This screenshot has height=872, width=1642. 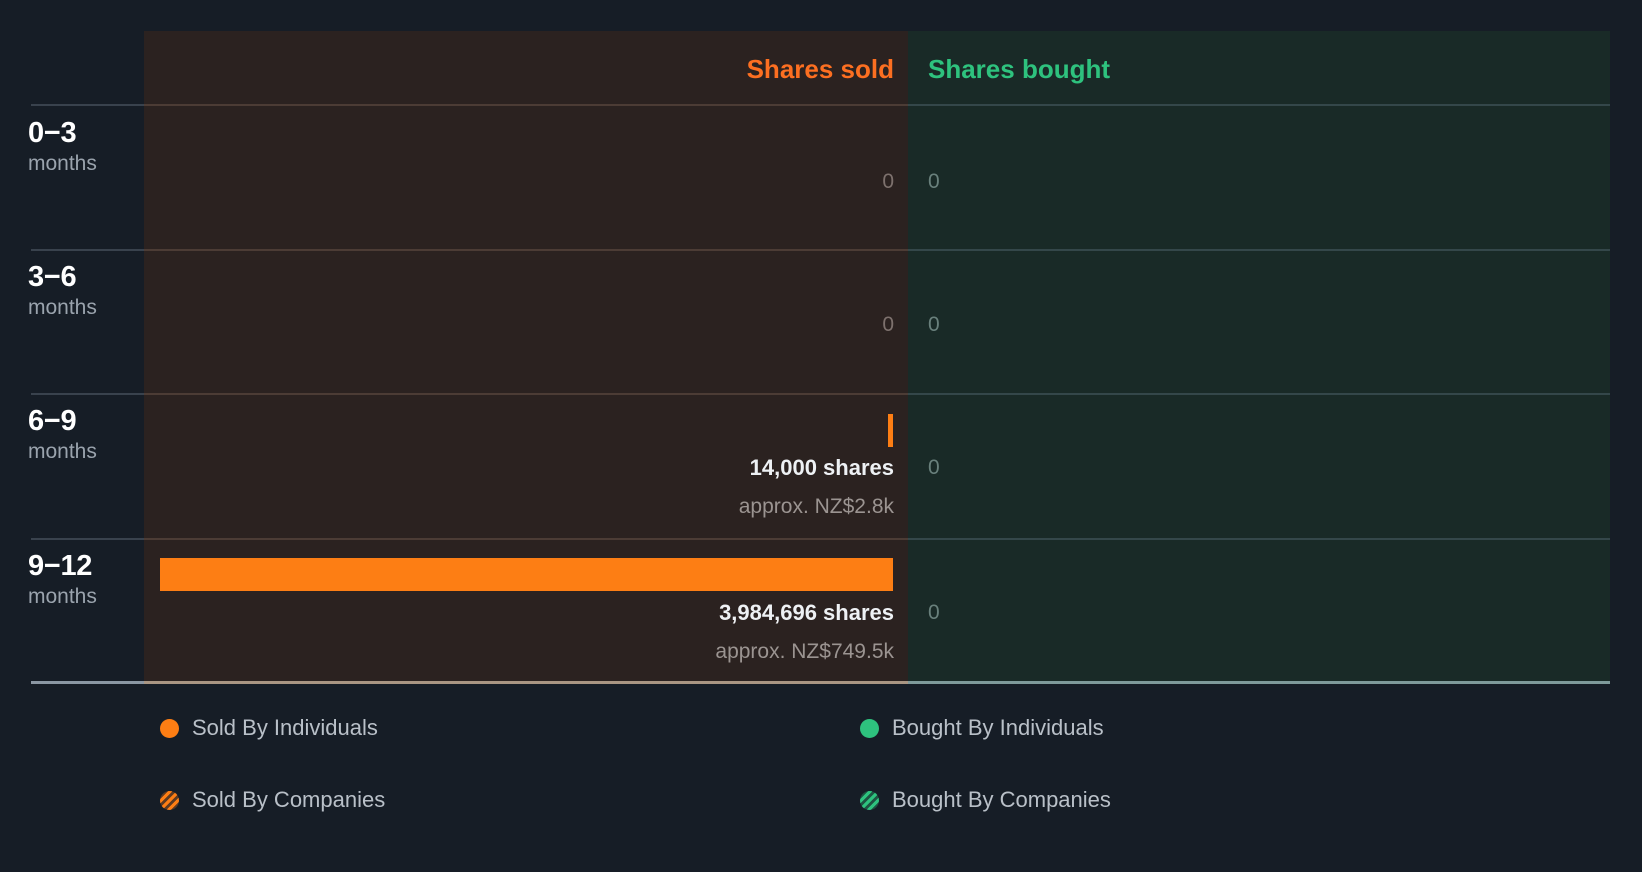 I want to click on legend-label: Bought By Individuals, so click(x=998, y=727).